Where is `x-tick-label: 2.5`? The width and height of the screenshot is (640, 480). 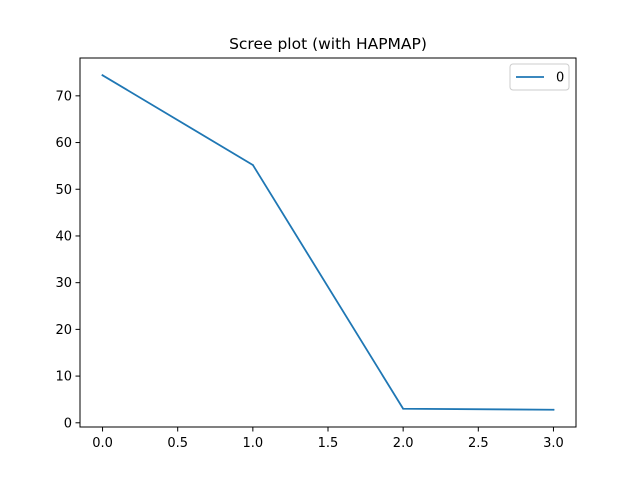
x-tick-label: 2.5 is located at coordinates (478, 443).